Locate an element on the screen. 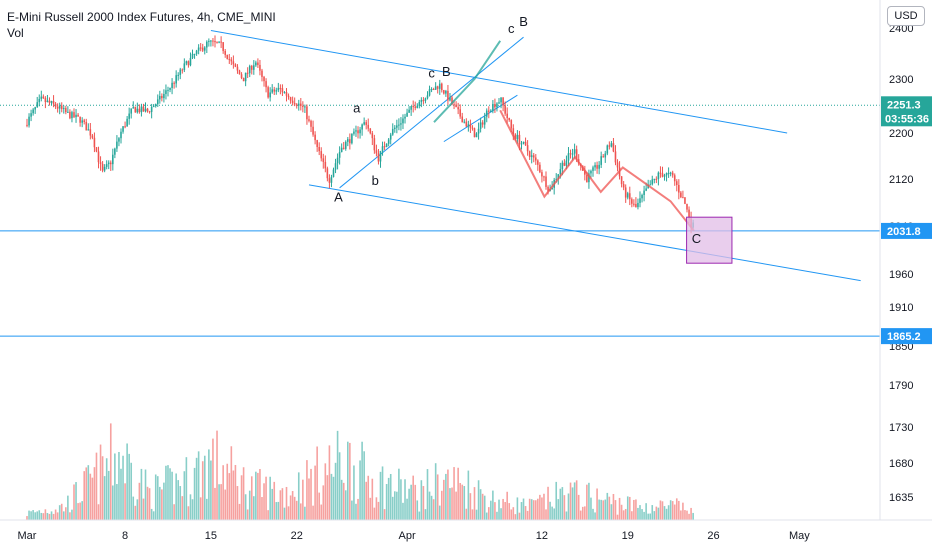  time-tick-label: May is located at coordinates (799, 536).